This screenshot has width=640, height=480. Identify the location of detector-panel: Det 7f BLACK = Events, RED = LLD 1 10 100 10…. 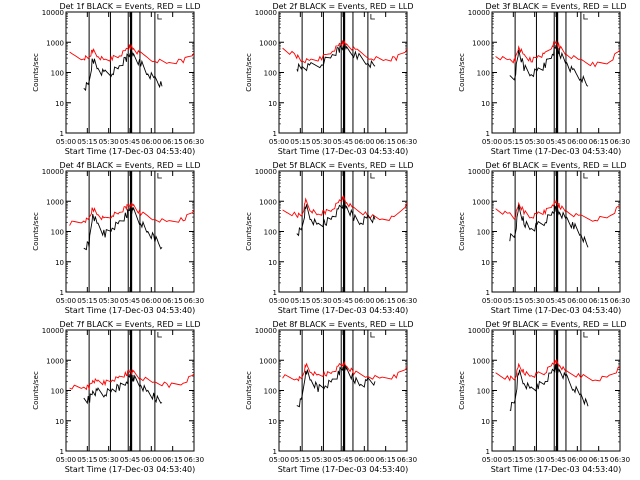
(118, 397).